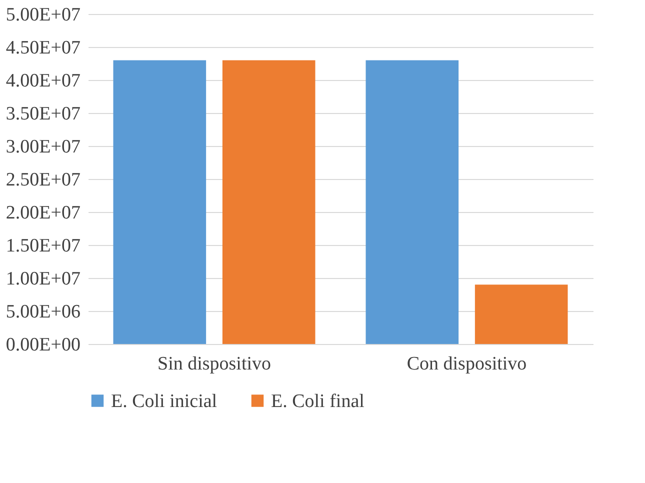 The width and height of the screenshot is (645, 483). I want to click on x-tick-label: Sin dispositivo, so click(214, 364).